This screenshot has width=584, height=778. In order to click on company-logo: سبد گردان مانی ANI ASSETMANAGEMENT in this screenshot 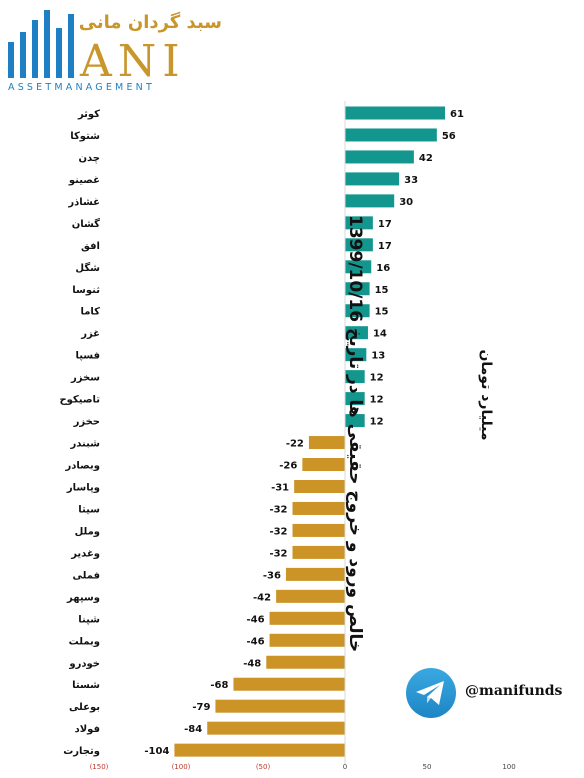, I will do `click(115, 51)`.